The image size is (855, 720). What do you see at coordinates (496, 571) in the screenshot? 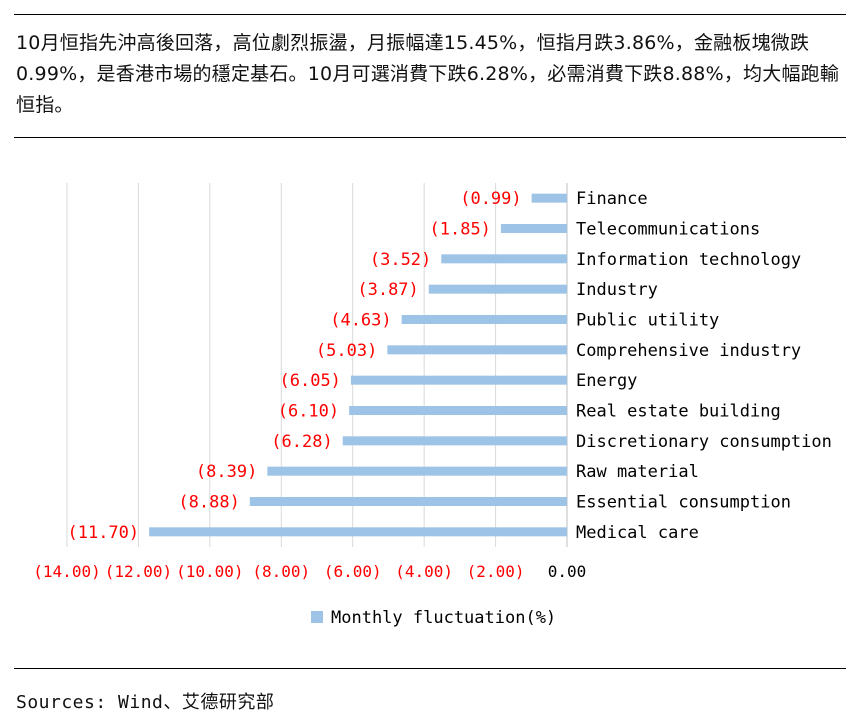
I see `x-tick-label: (2.00)` at bounding box center [496, 571].